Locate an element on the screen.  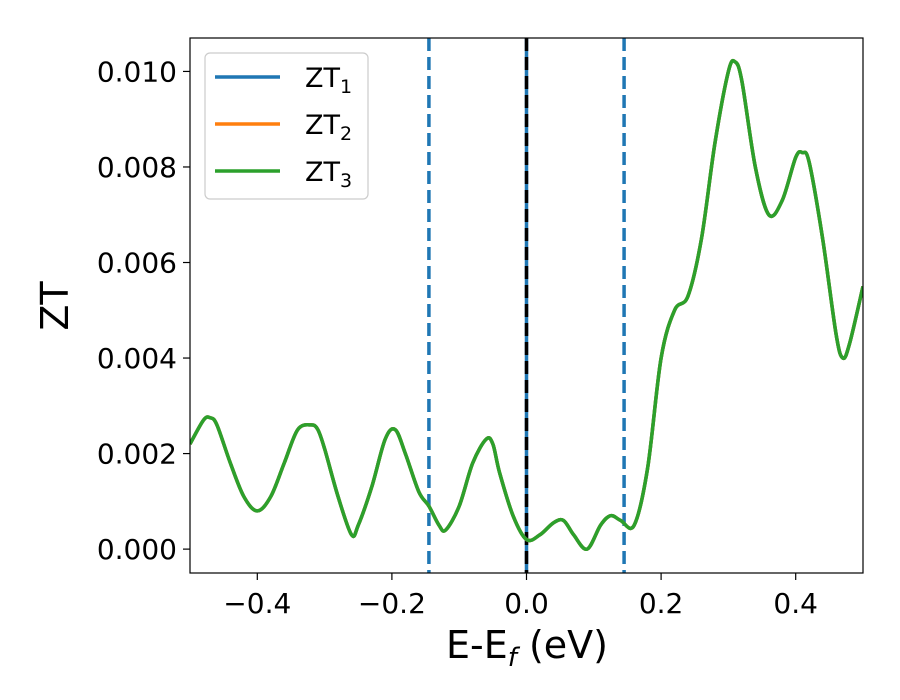
x-tick-label: −0.2 is located at coordinates (392, 603).